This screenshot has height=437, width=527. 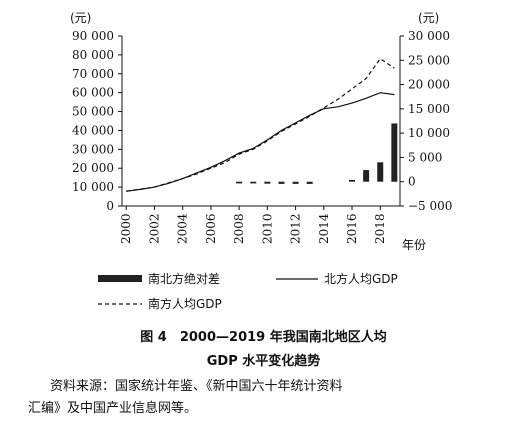 I want to click on left-tick-label: 30 000, so click(x=93, y=149).